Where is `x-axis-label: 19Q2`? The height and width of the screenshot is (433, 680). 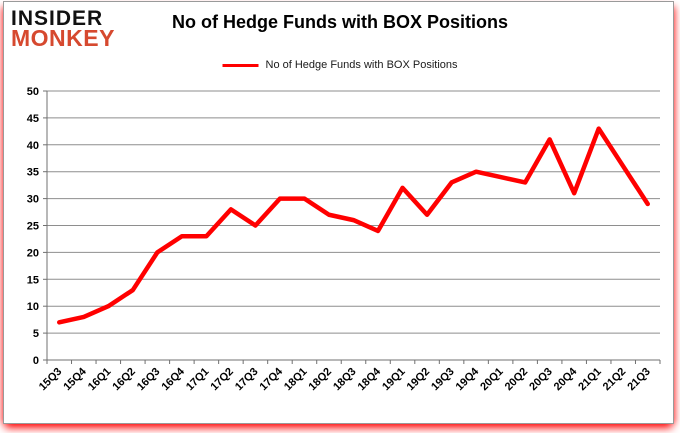 x-axis-label: 19Q2 is located at coordinates (419, 380).